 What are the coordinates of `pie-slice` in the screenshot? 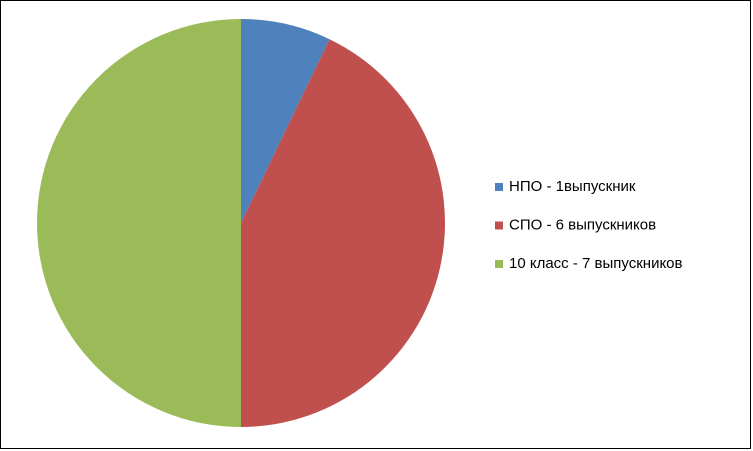 It's located at (285, 121).